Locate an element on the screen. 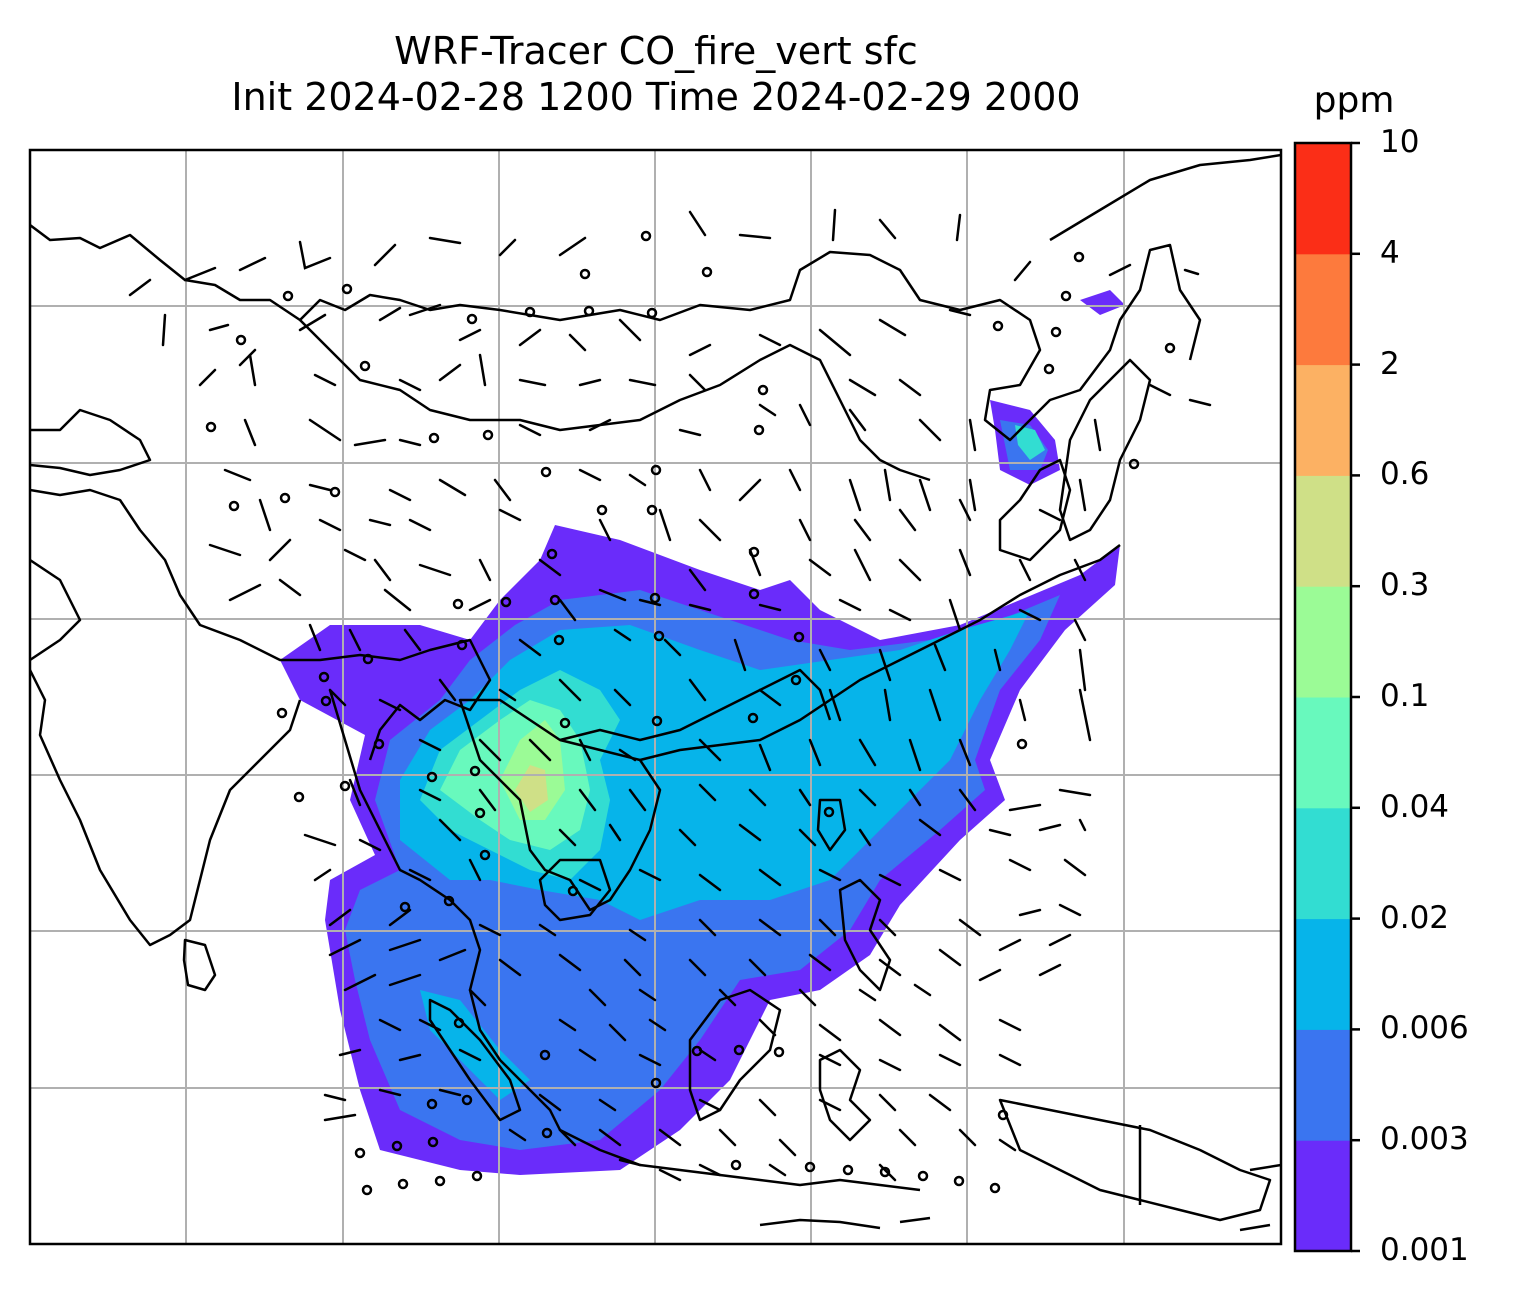 The image size is (1528, 1306). sri-lanka is located at coordinates (199, 965).